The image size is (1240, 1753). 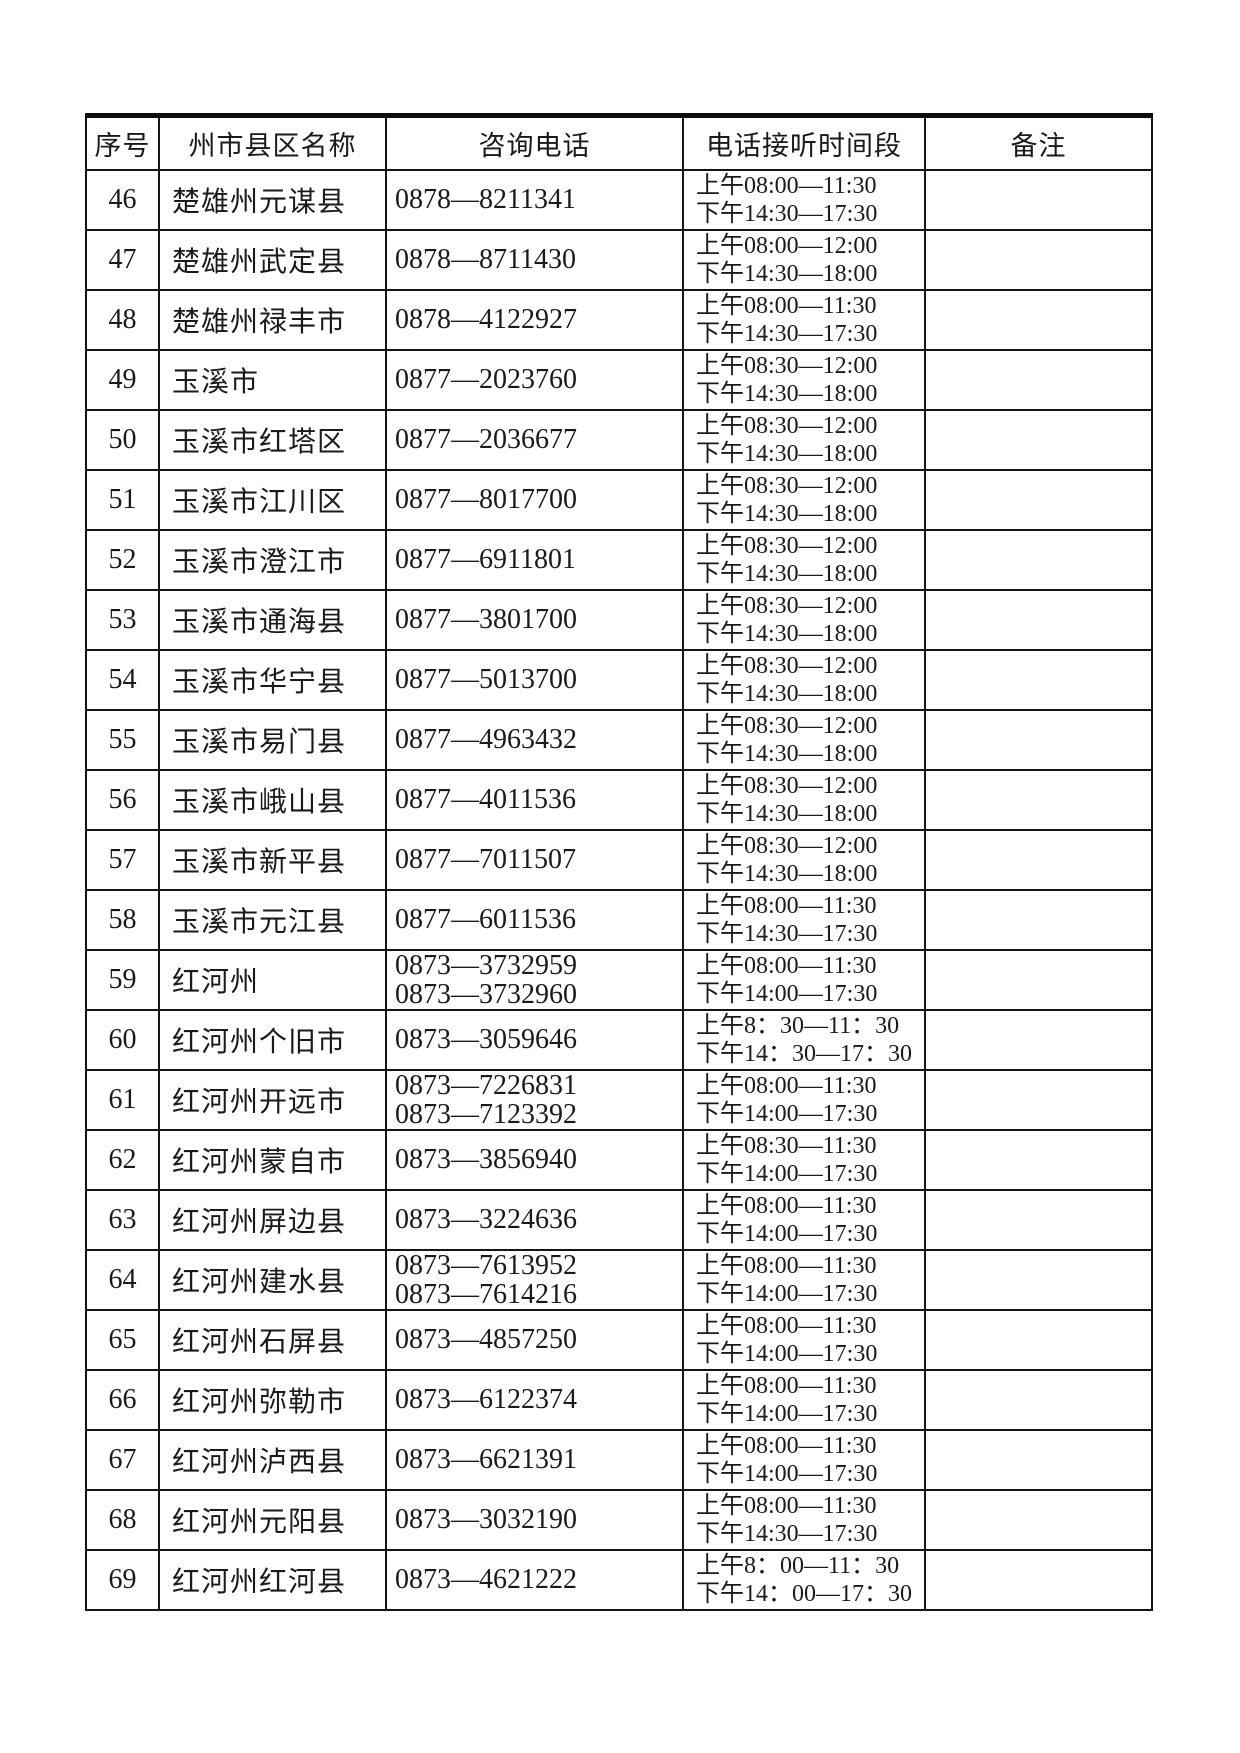 What do you see at coordinates (122, 799) in the screenshot?
I see `cell-serial-number: 56` at bounding box center [122, 799].